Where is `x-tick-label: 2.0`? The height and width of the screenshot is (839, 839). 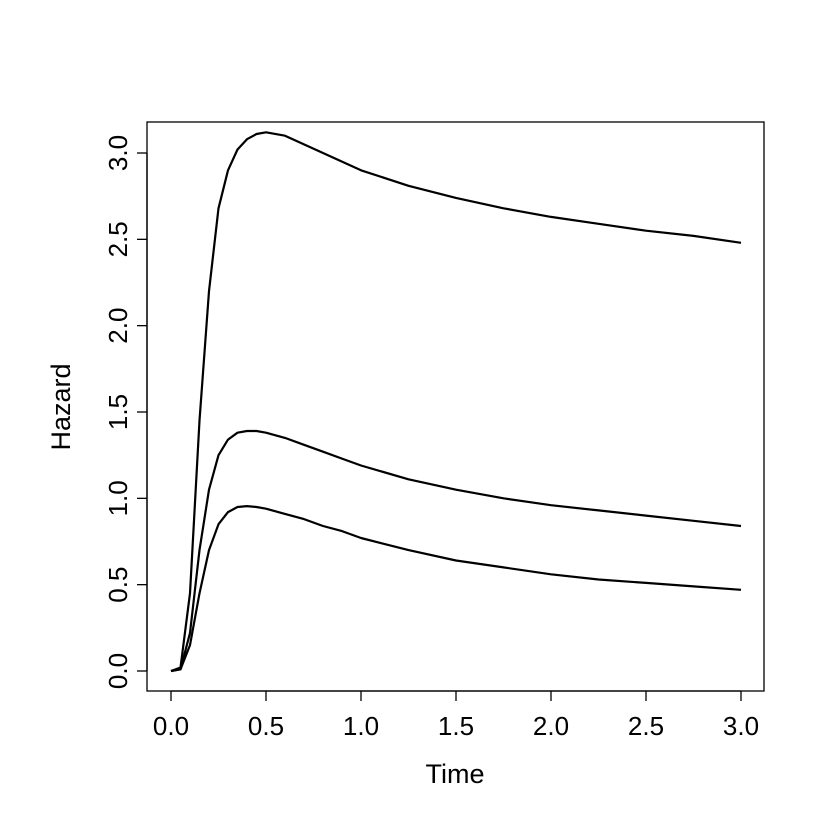
x-tick-label: 2.0 is located at coordinates (551, 726).